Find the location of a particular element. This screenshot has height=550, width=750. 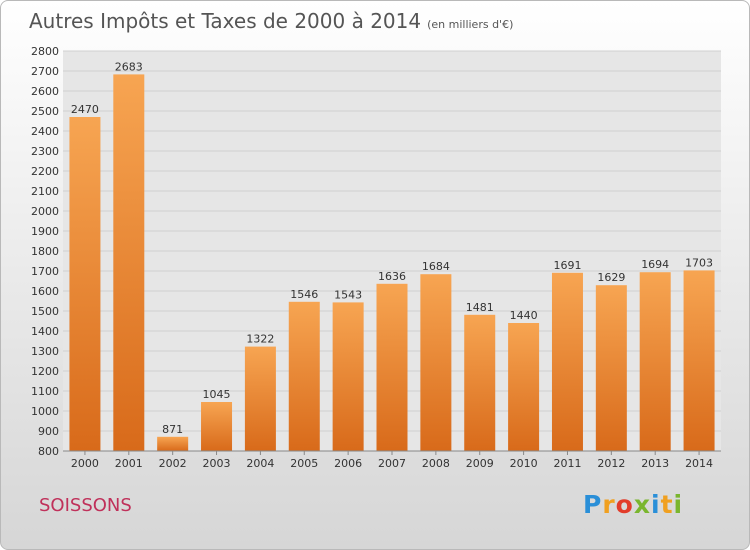

x-tick-label: 2010 is located at coordinates (524, 463).